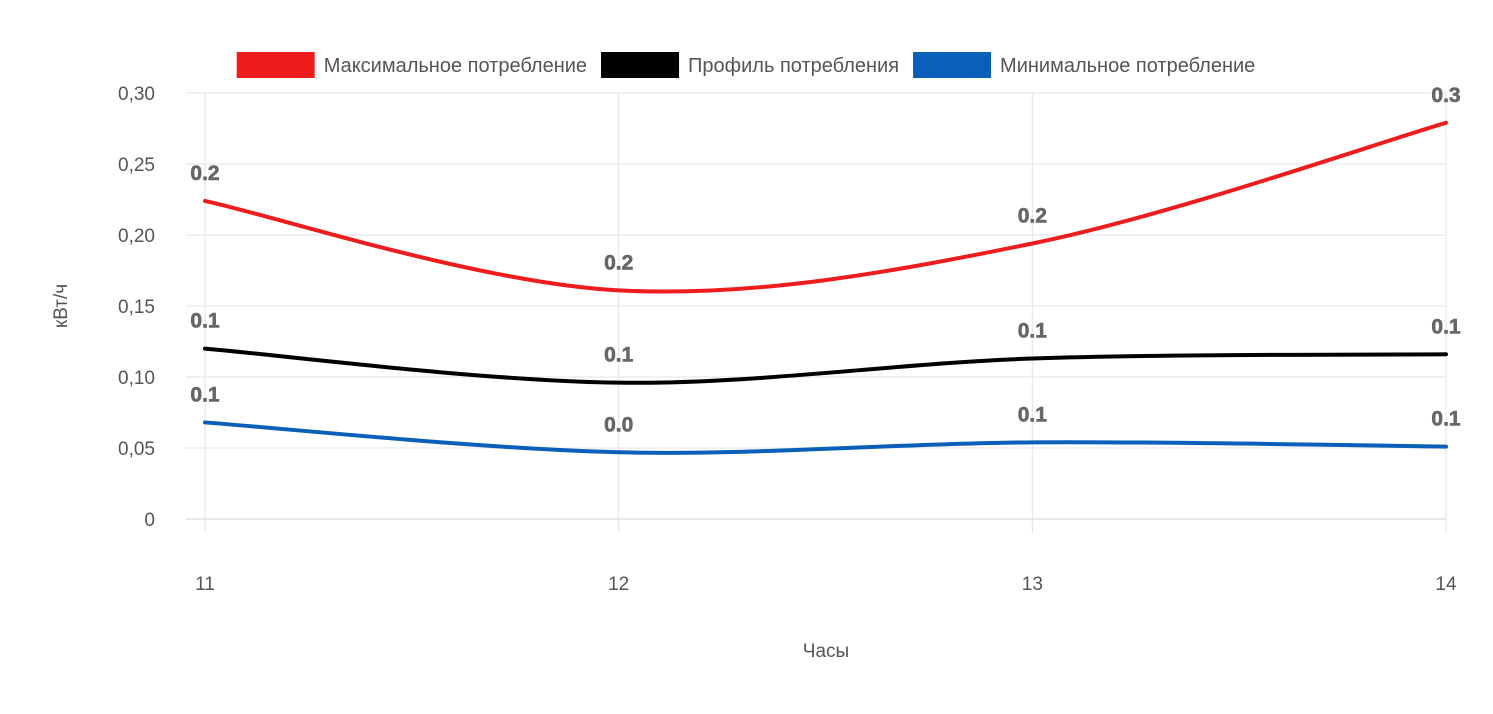 This screenshot has height=714, width=1493. I want to click on y-tick-label: 0,05, so click(136, 449).